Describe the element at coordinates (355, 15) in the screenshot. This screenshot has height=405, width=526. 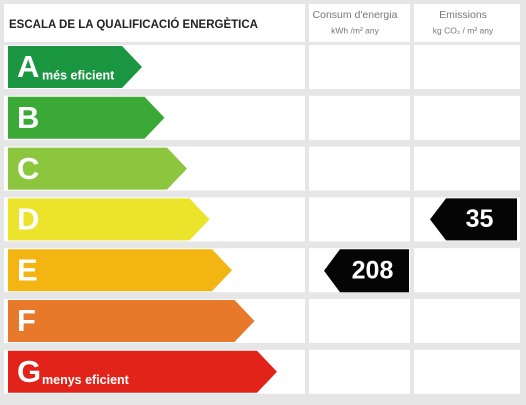
I see `column-title: Consum d'energia` at that location.